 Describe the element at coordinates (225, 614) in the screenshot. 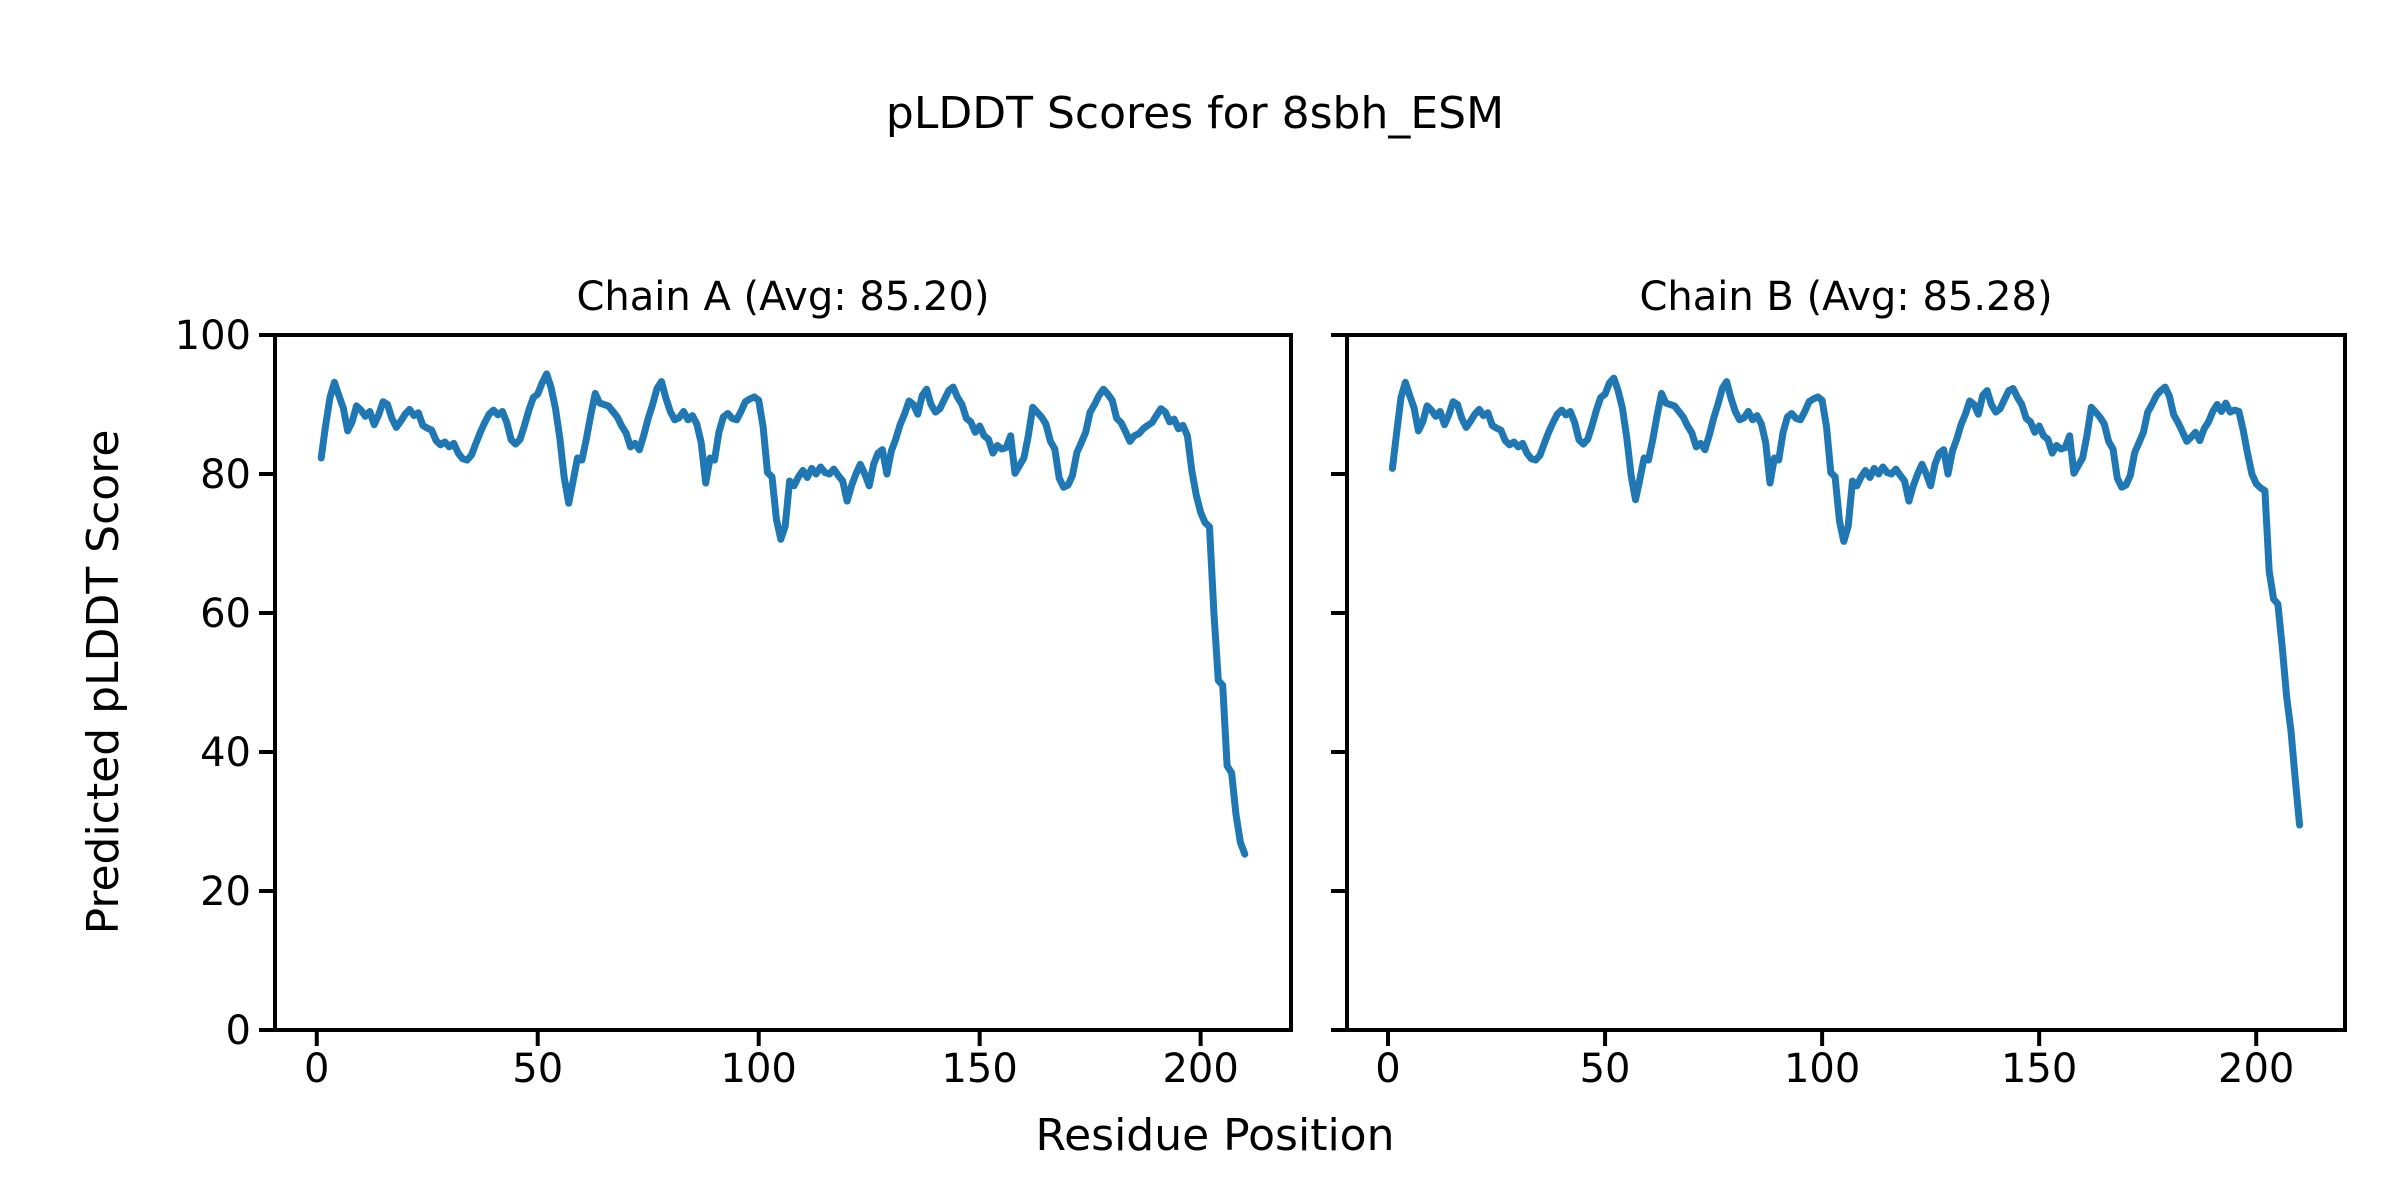

I see `y-tick-label: 60` at that location.